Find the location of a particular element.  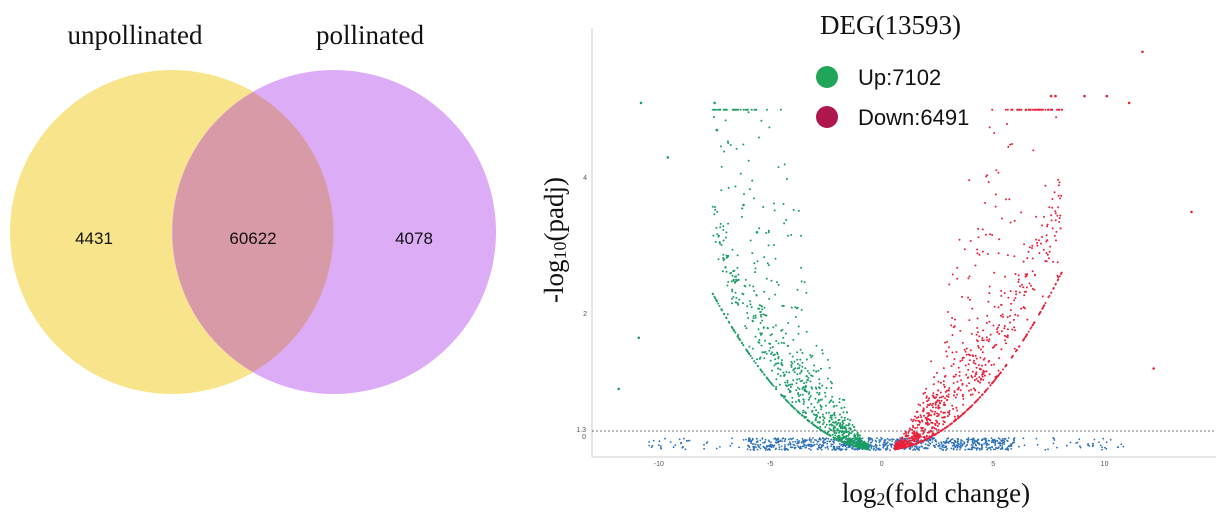

chart-title-main: DEG is located at coordinates (848, 25).